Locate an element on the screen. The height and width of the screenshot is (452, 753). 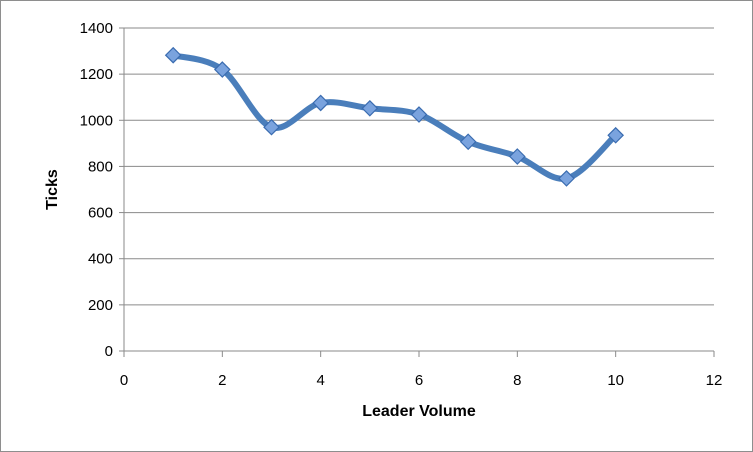
x-tick-label-4: 8 is located at coordinates (517, 380).